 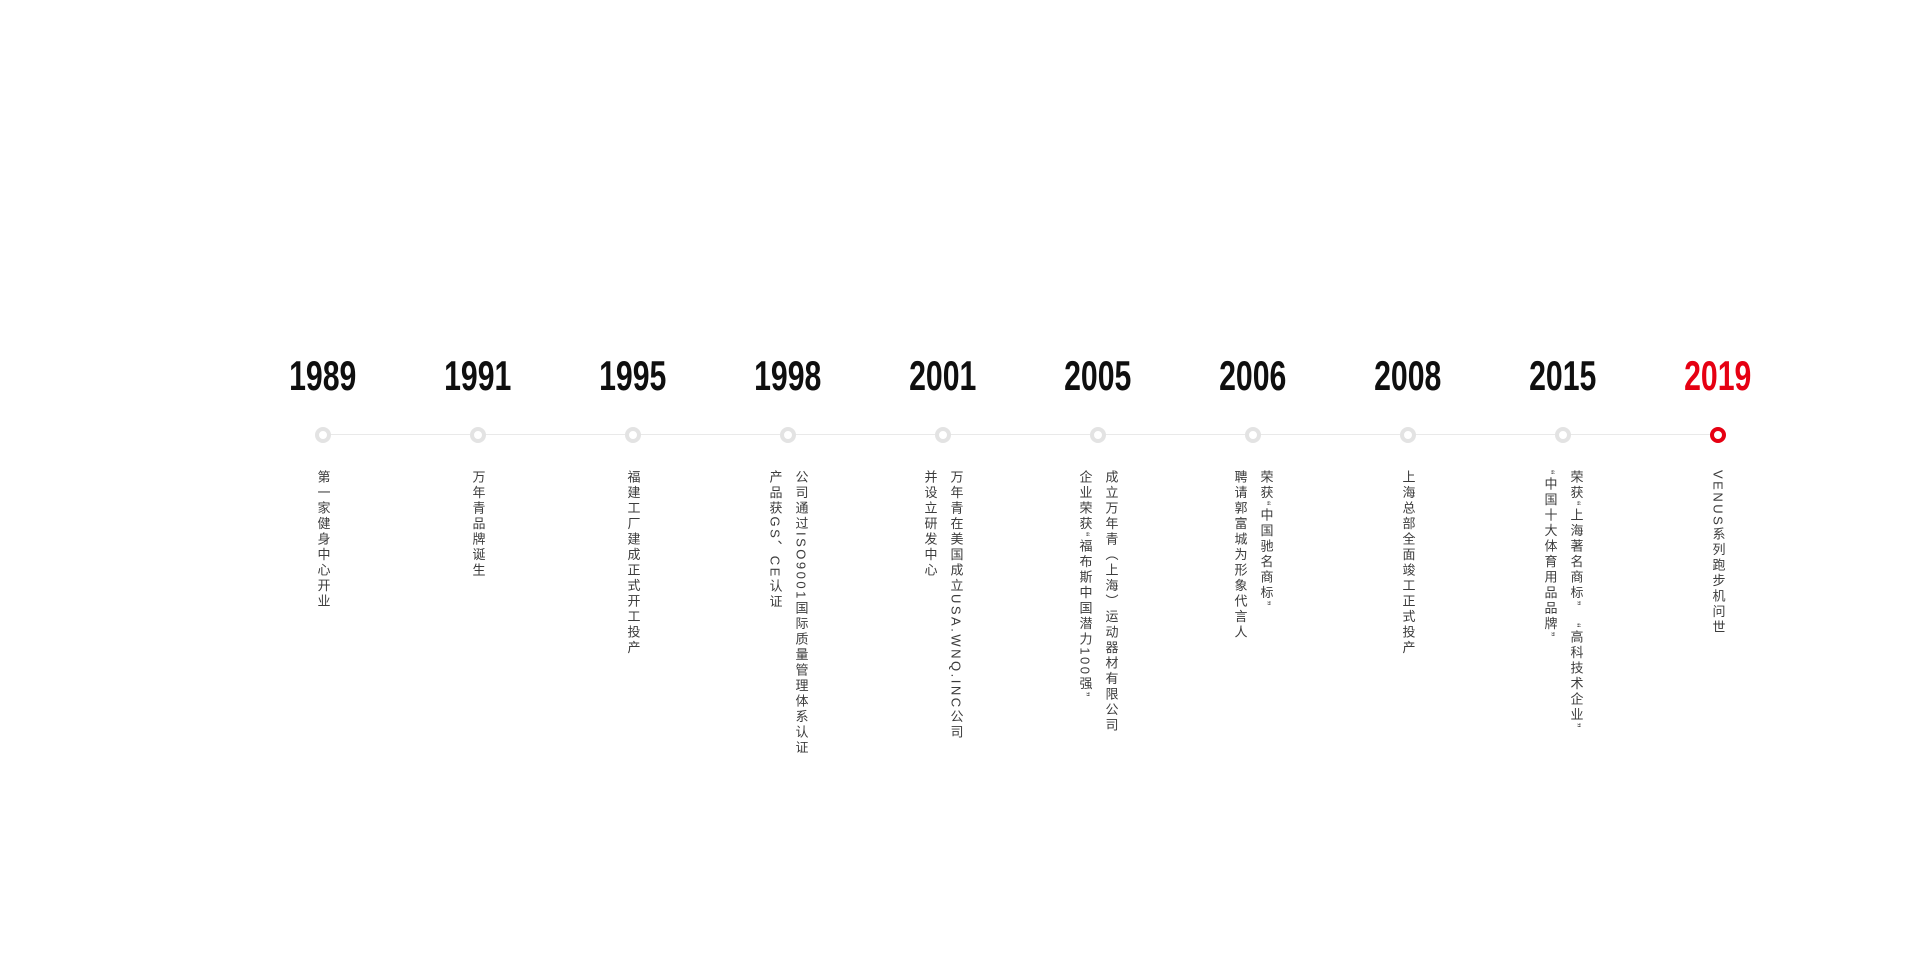 I want to click on milestone-year: 2008, so click(x=1407, y=375).